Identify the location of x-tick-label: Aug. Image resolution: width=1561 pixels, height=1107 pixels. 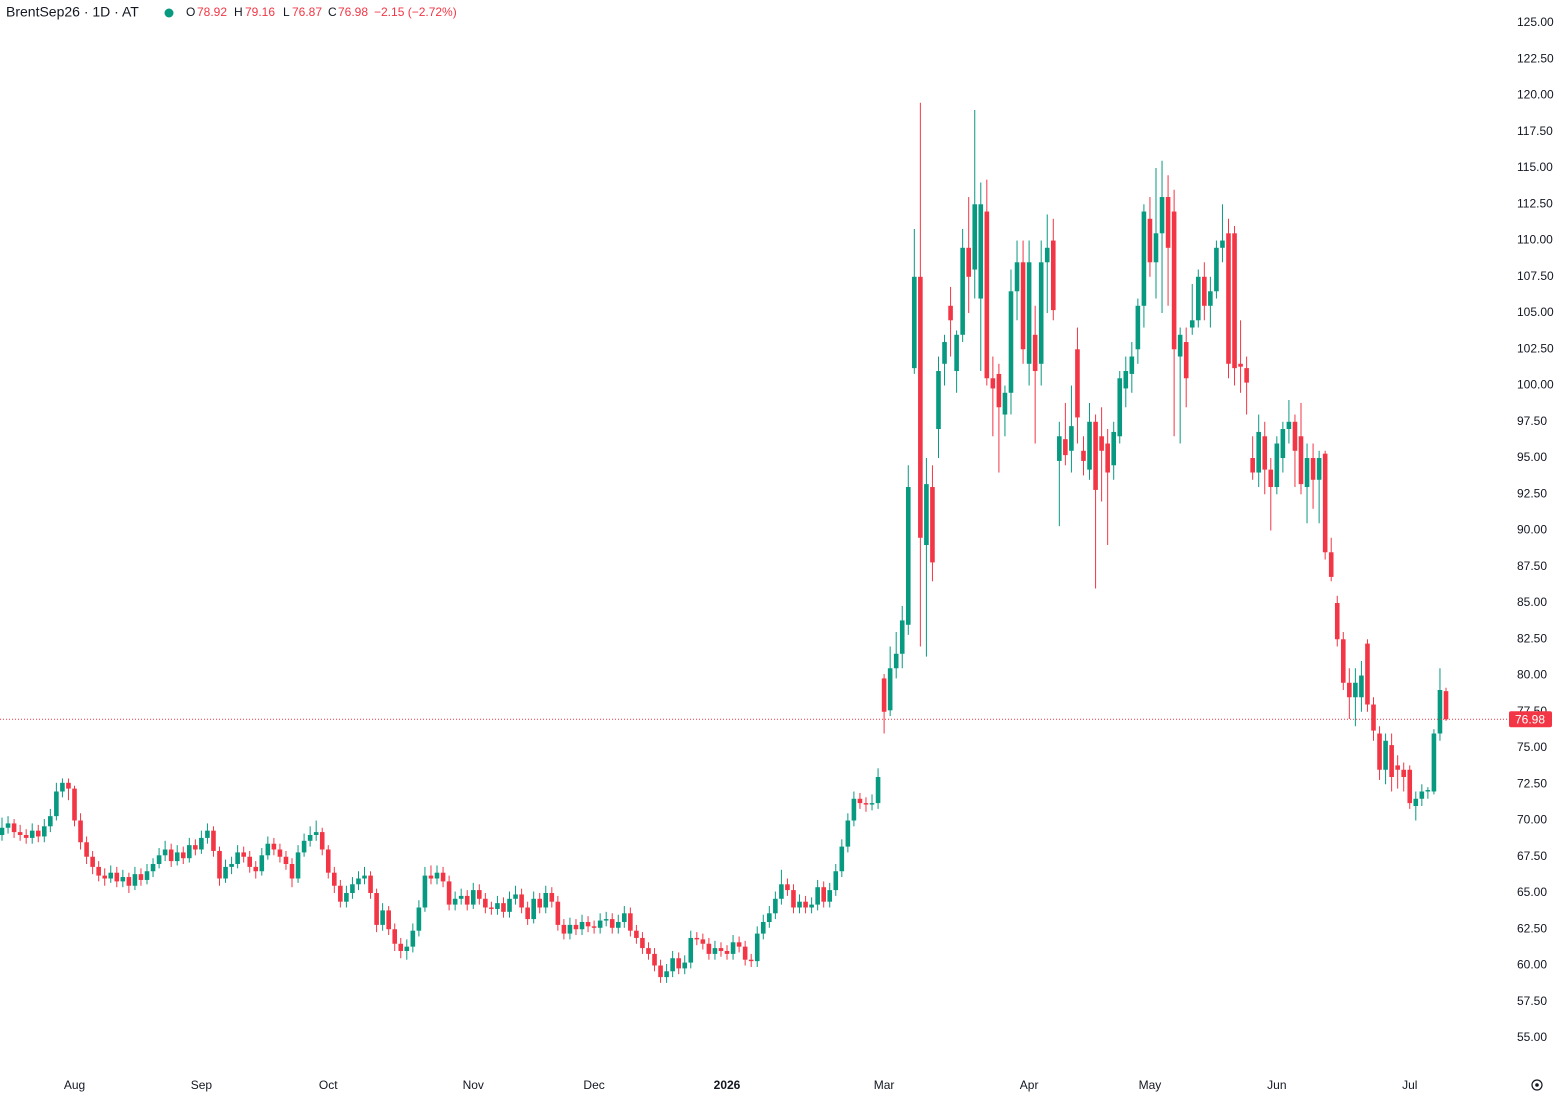
(74, 1085).